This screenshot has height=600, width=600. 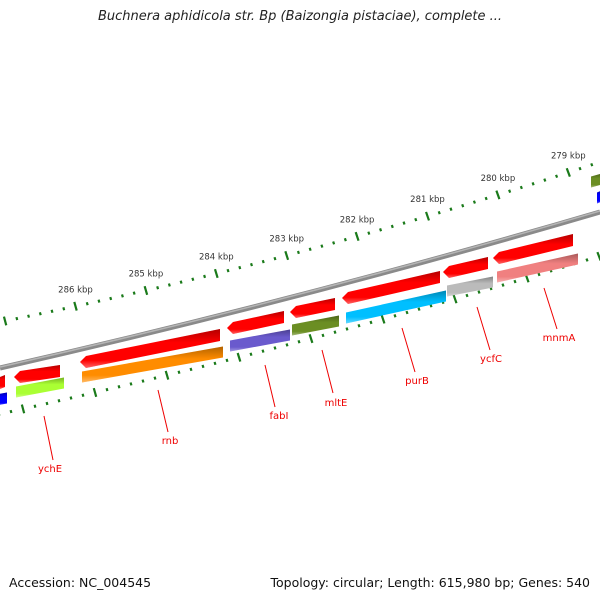 What do you see at coordinates (170, 441) in the screenshot?
I see `gene-label-rnb: rnb` at bounding box center [170, 441].